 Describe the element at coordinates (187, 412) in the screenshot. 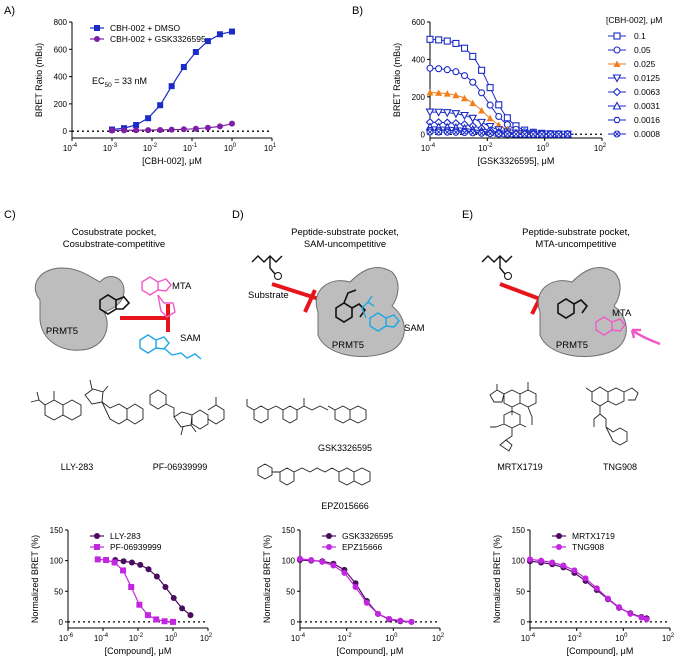

I see `pf06939999-structure` at that location.